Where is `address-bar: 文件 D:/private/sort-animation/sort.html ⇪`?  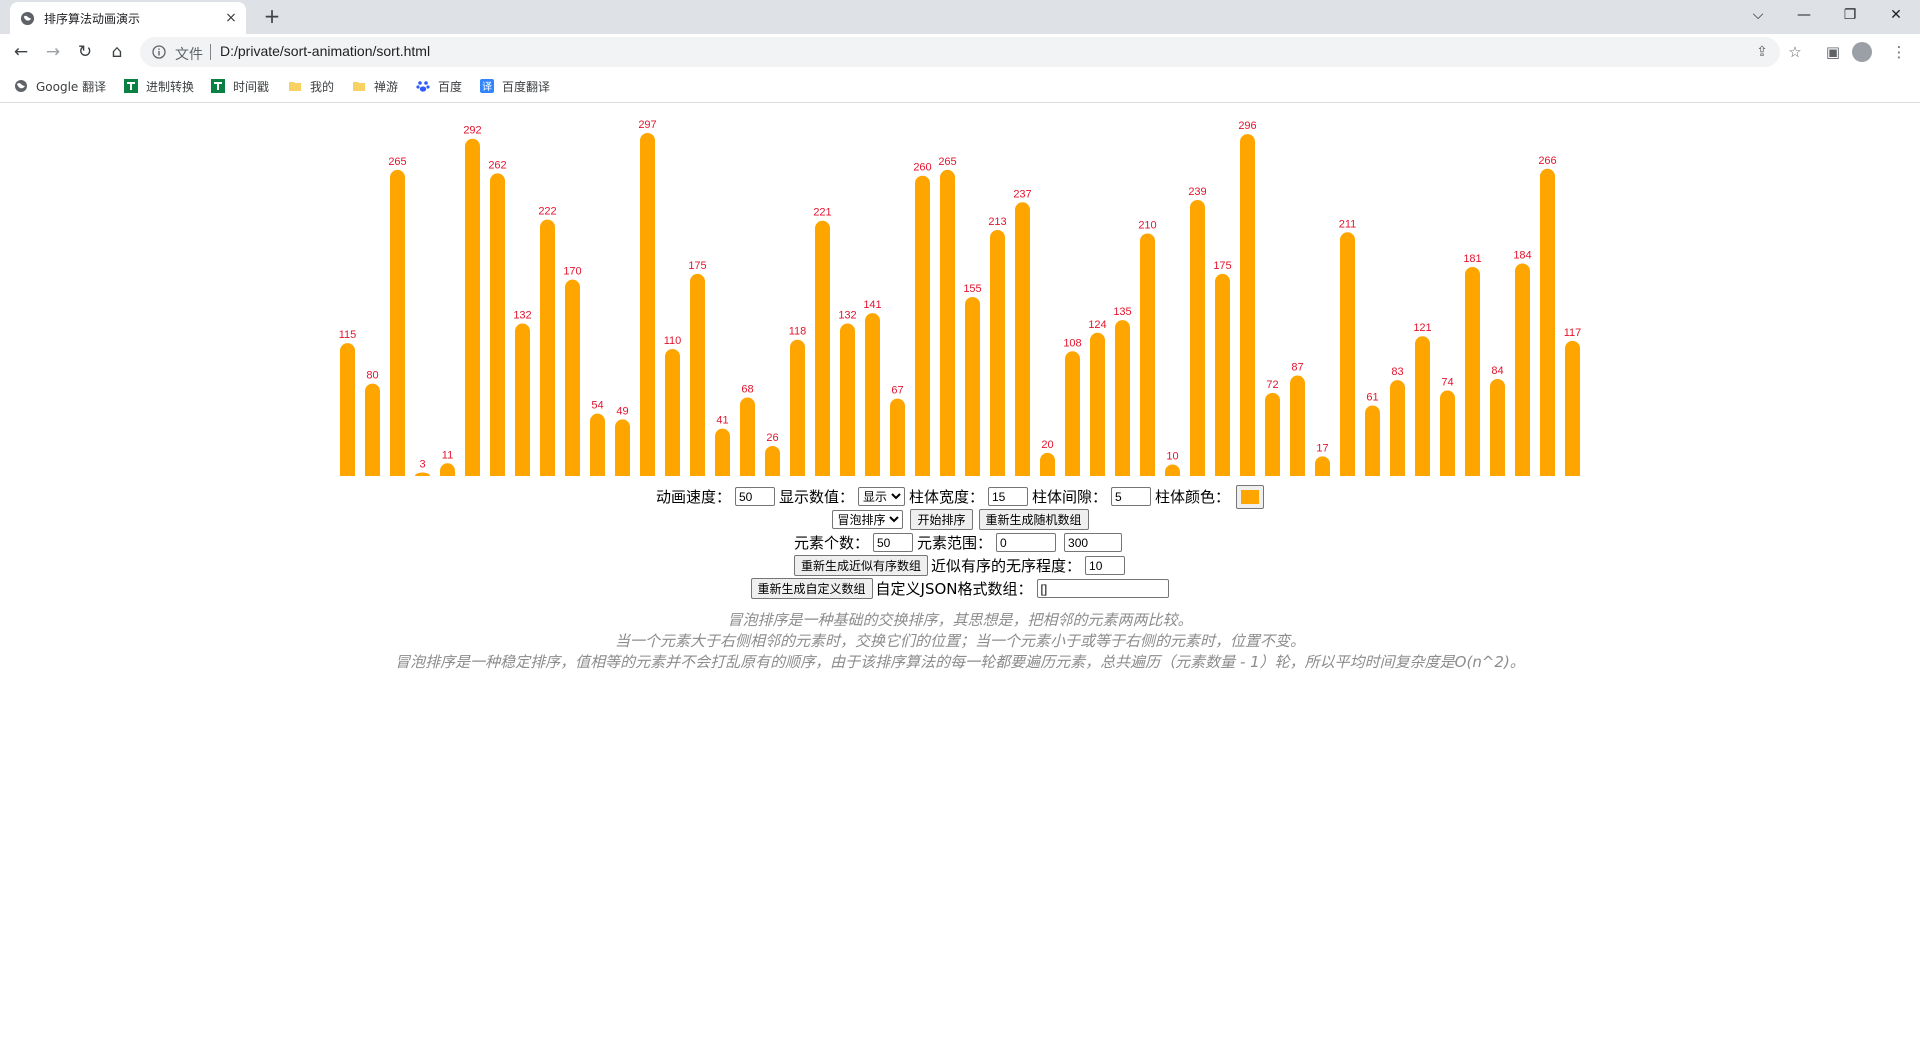
address-bar: 文件 D:/private/sort-animation/sort.html ⇪ is located at coordinates (960, 52).